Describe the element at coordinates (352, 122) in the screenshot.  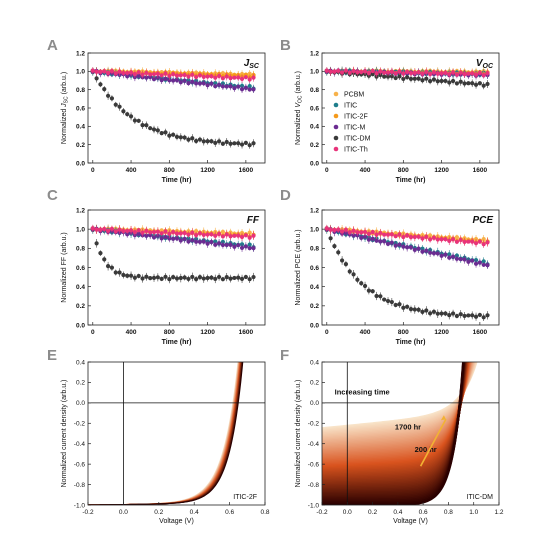
I see `legend: PCBM ITIC ITIC-2F ITIC-M ITIC-DM ITIC-Th` at that location.